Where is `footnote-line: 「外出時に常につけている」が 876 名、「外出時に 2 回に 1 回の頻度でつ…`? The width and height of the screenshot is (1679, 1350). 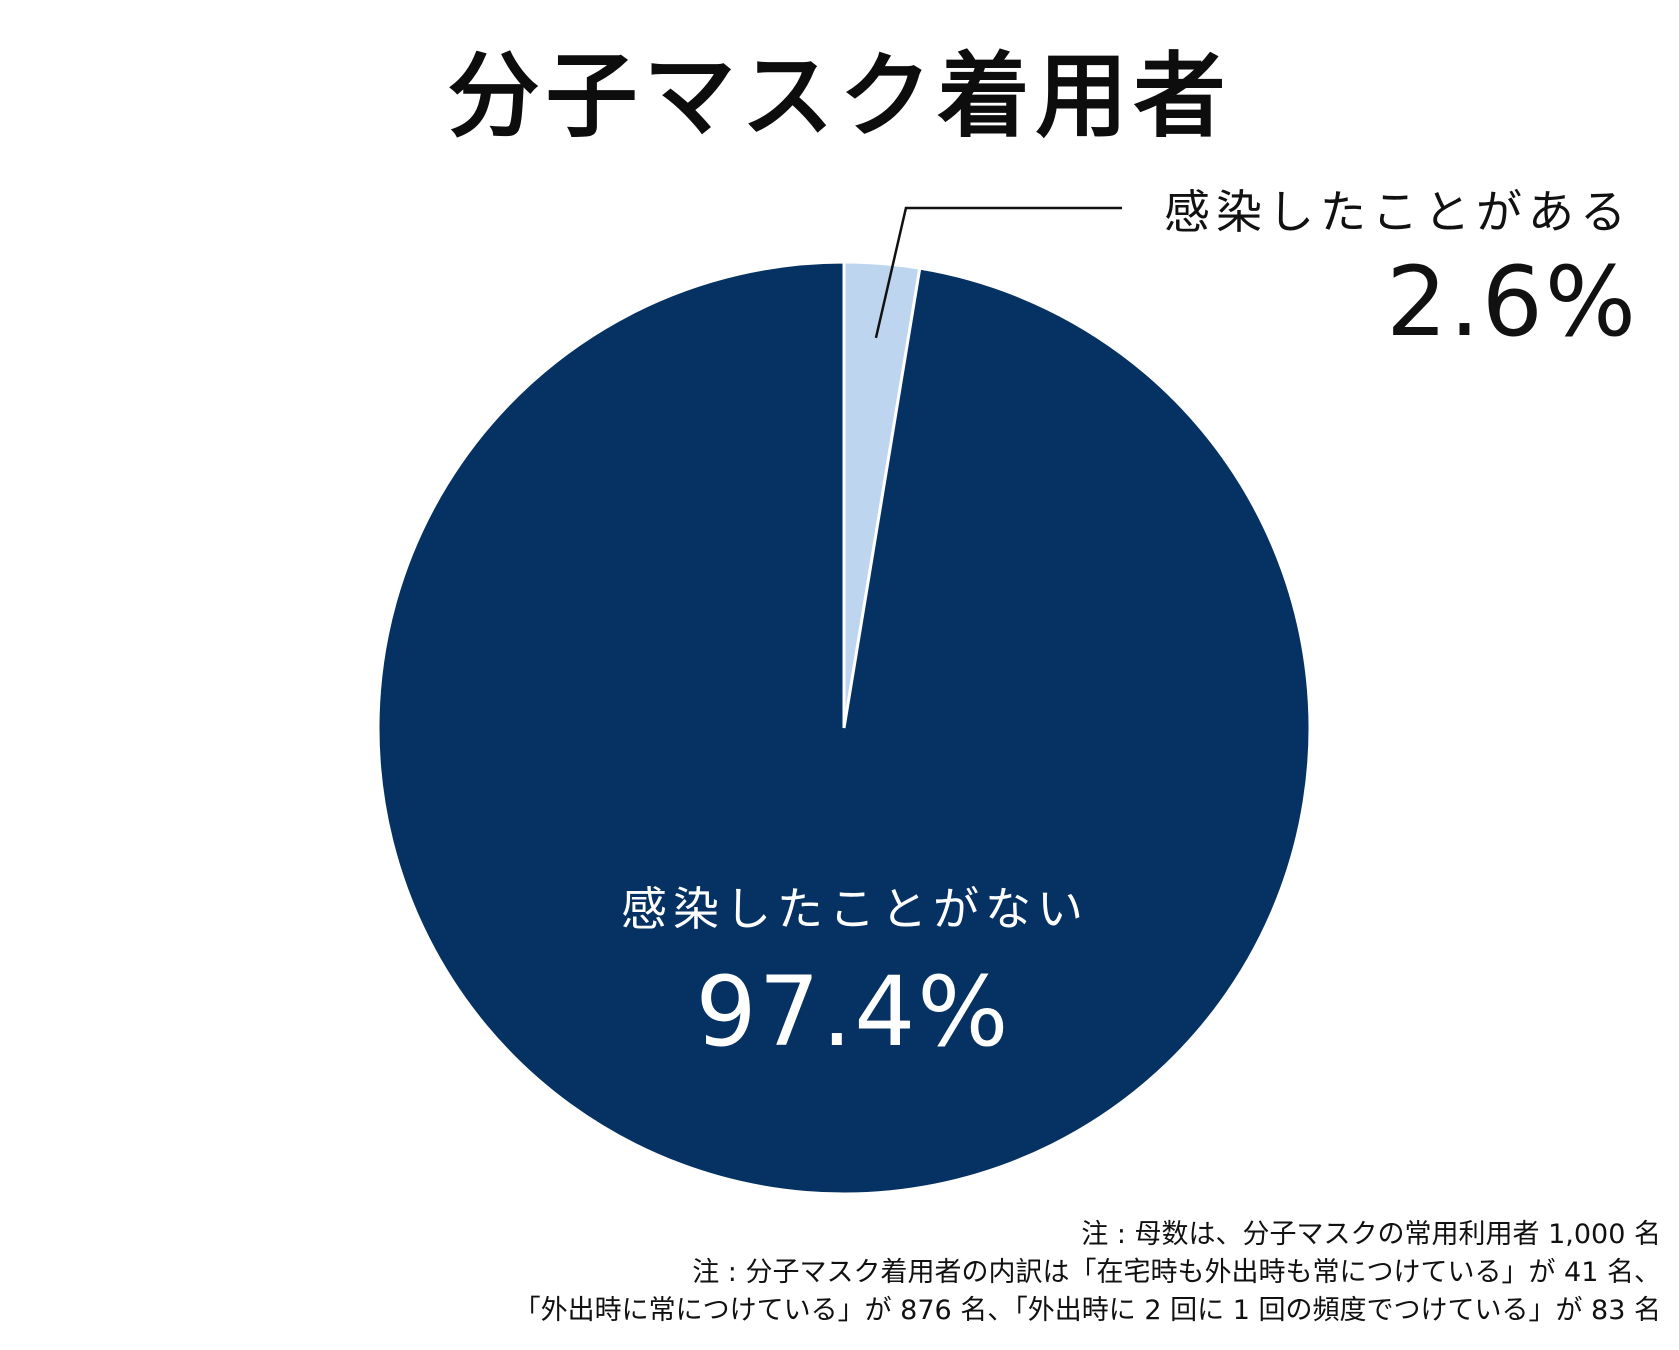
footnote-line: 「外出時に常につけている」が 876 名、「外出時に 2 回に 1 回の頻度でつ… is located at coordinates (1087, 1310).